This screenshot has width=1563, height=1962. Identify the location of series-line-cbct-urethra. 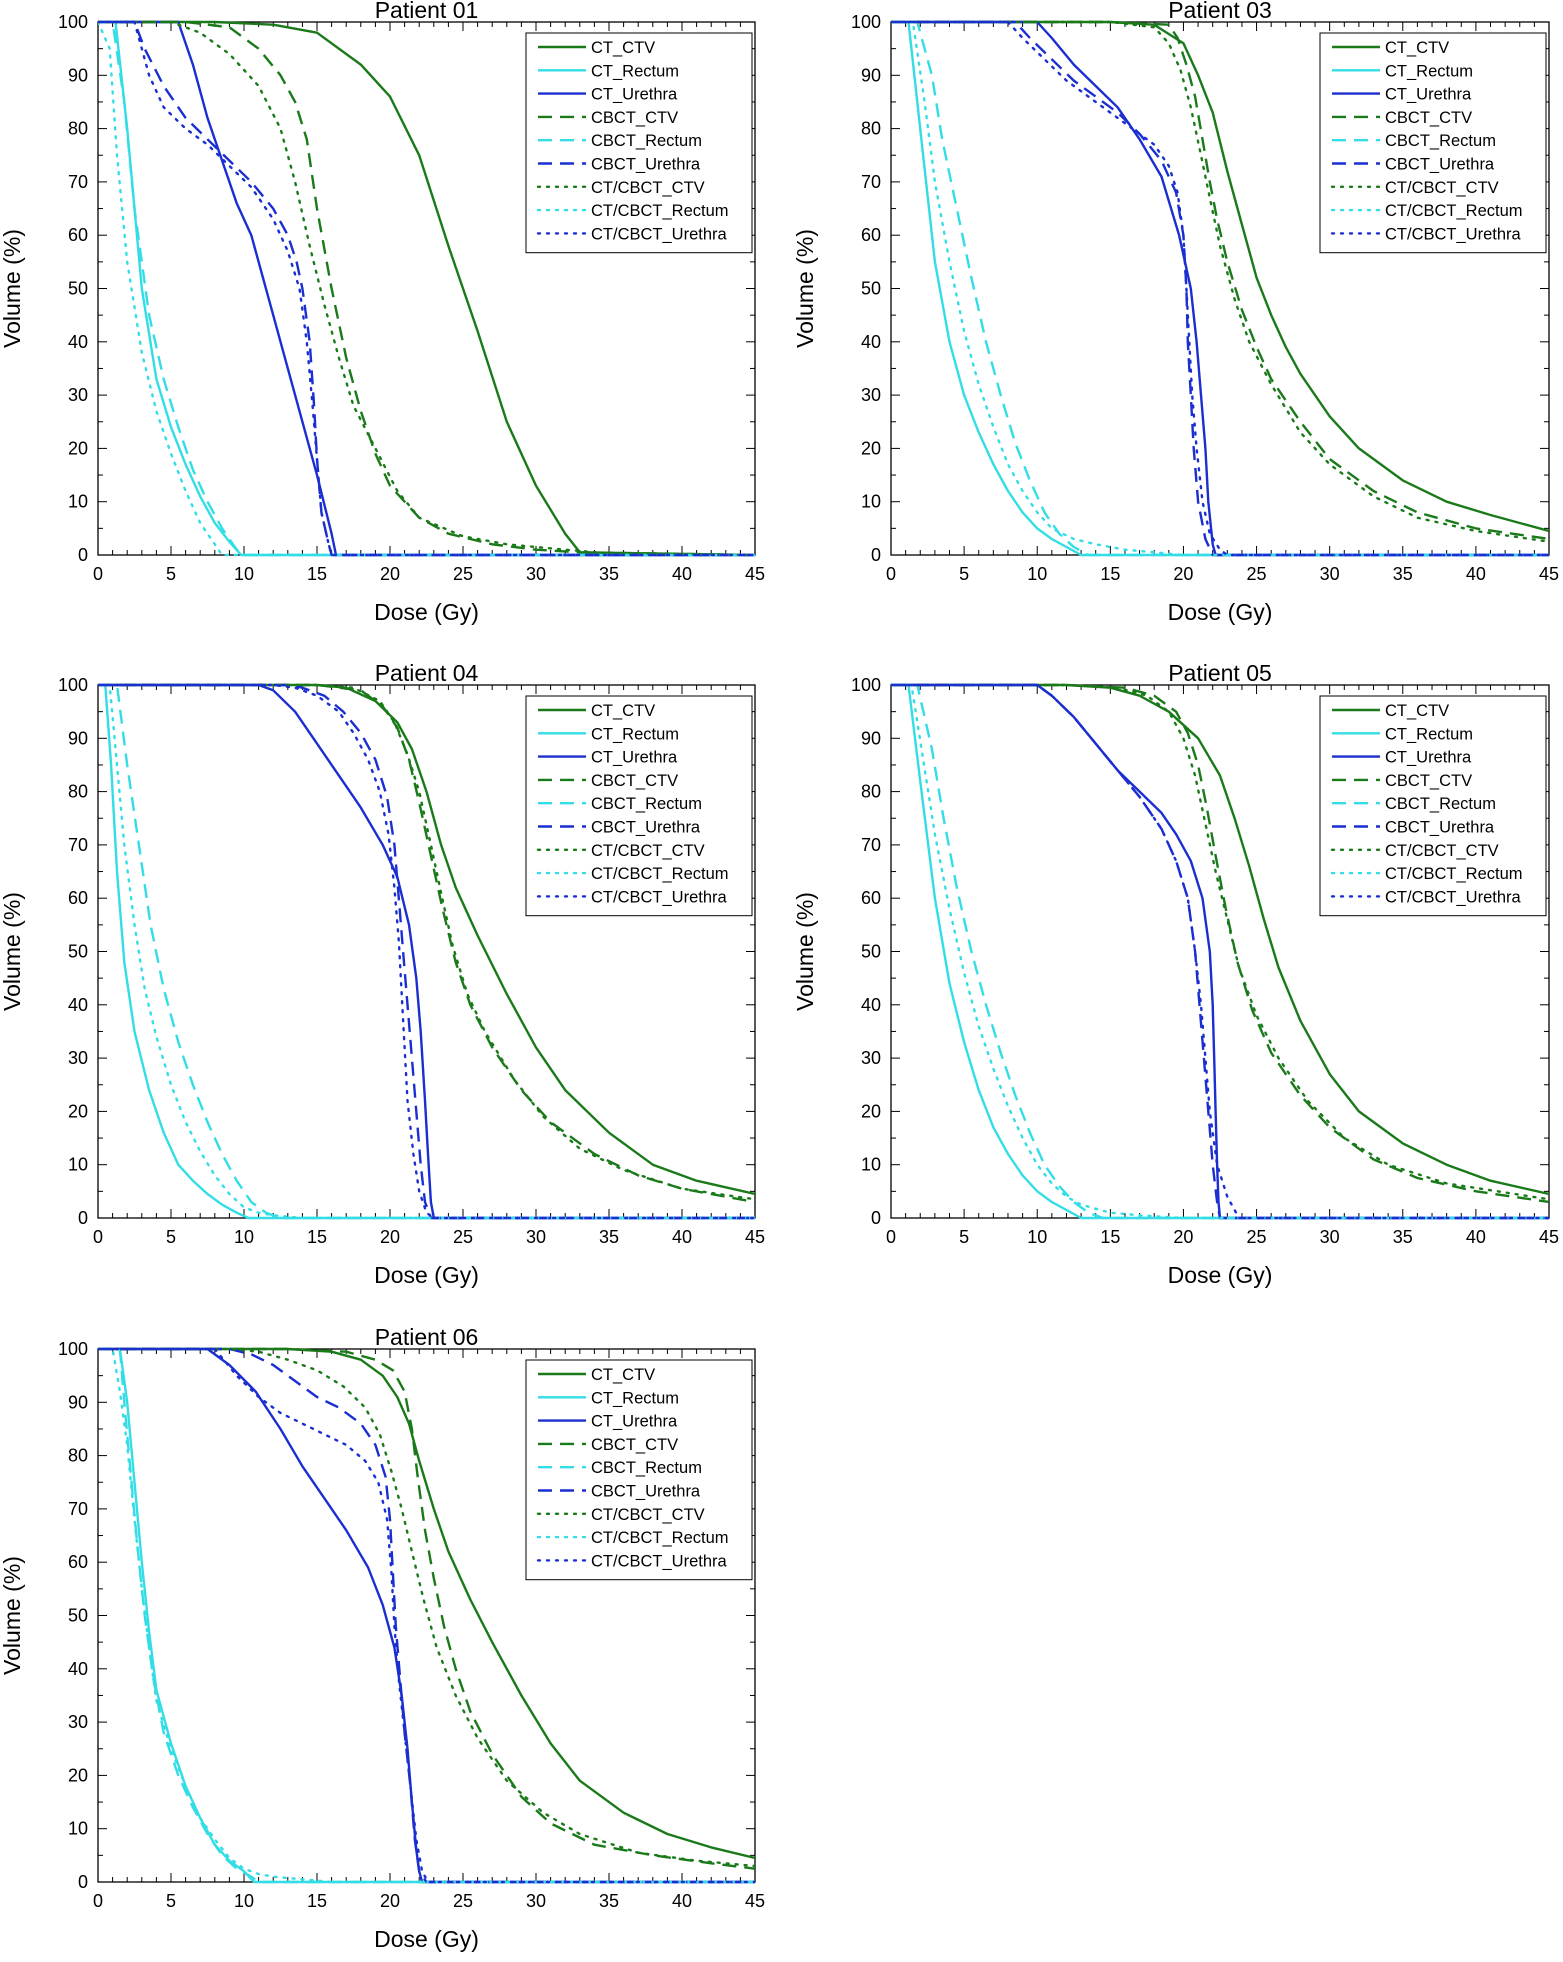
(426, 951).